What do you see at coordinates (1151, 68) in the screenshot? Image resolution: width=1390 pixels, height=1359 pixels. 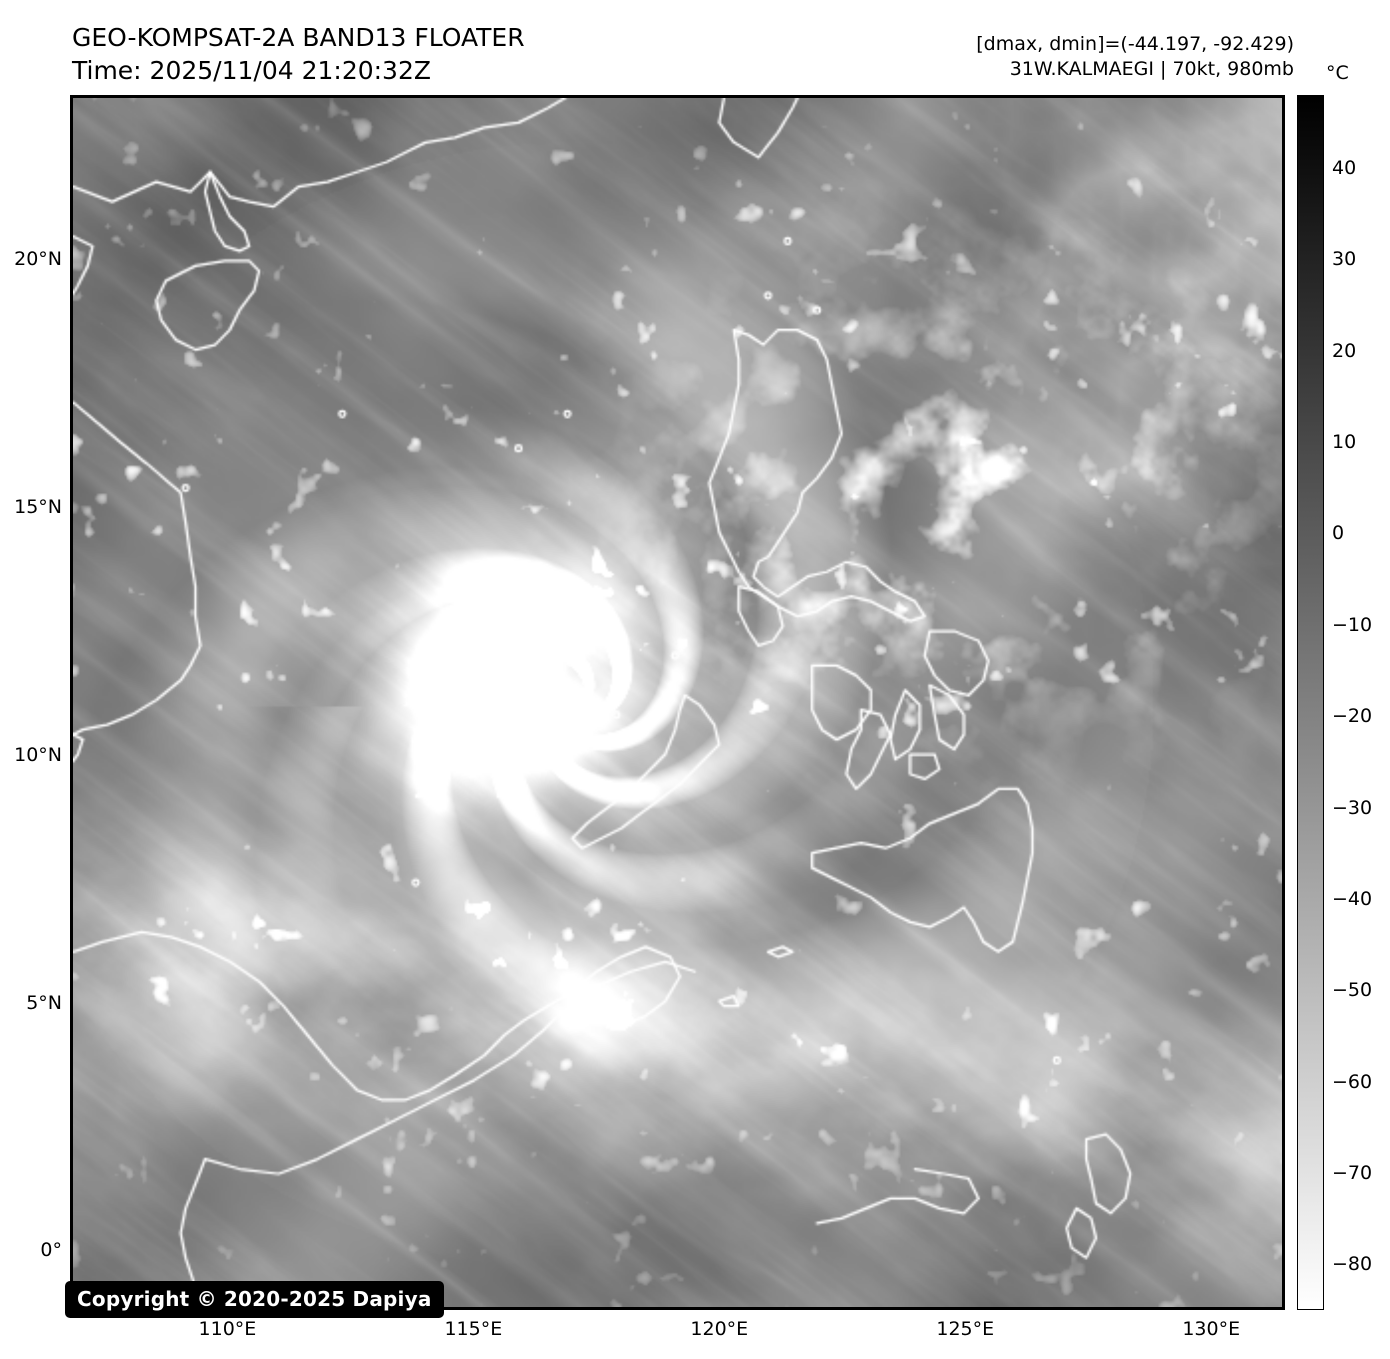 I see `storm-info-label: 31W.KALMAEGI | 70kt, 980mb` at bounding box center [1151, 68].